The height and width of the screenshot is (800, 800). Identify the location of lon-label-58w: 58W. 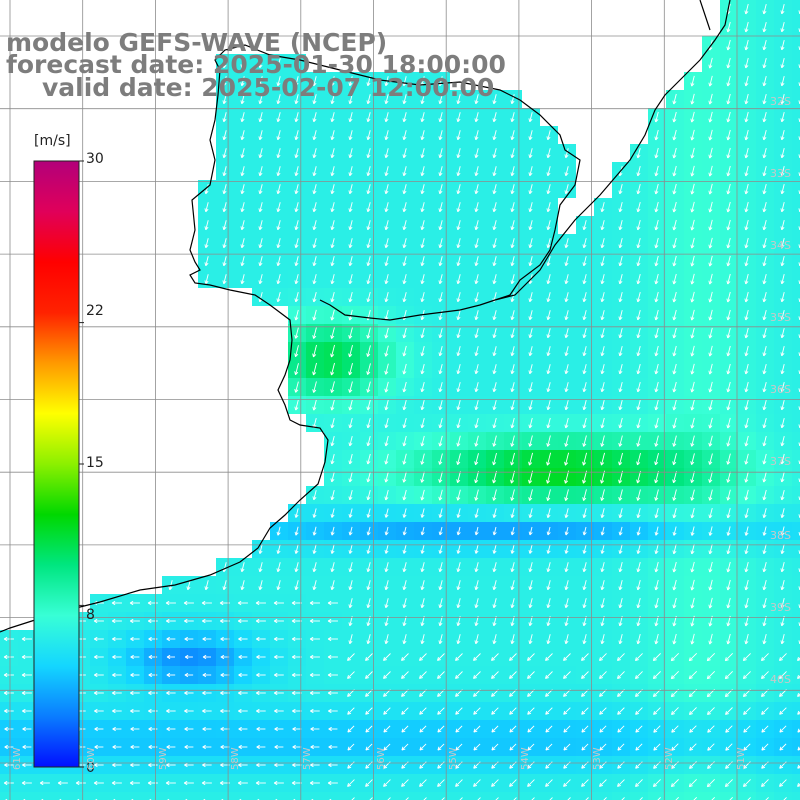
(235, 758).